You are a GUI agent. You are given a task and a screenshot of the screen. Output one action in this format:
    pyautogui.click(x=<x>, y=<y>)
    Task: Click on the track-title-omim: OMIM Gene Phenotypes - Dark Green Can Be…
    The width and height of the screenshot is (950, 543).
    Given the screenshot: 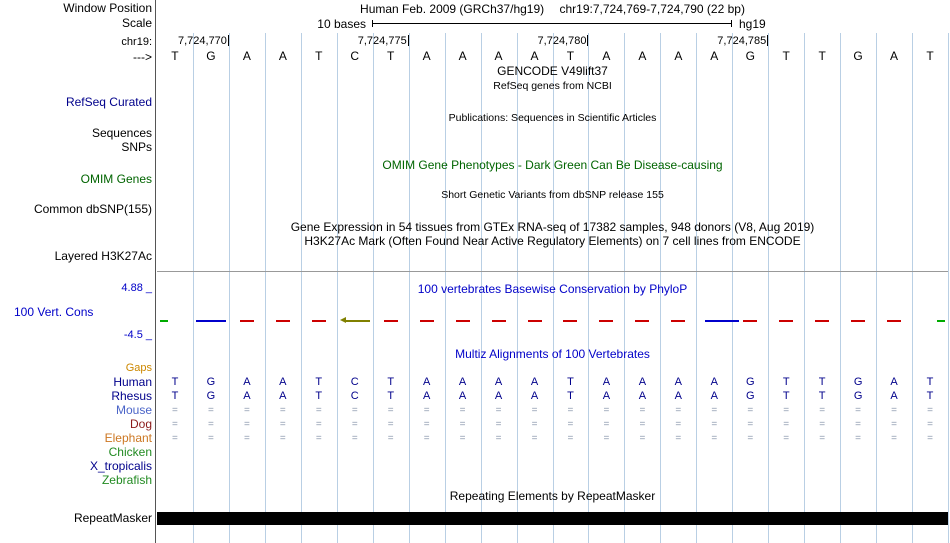 What is the action you would take?
    pyautogui.click(x=552, y=165)
    